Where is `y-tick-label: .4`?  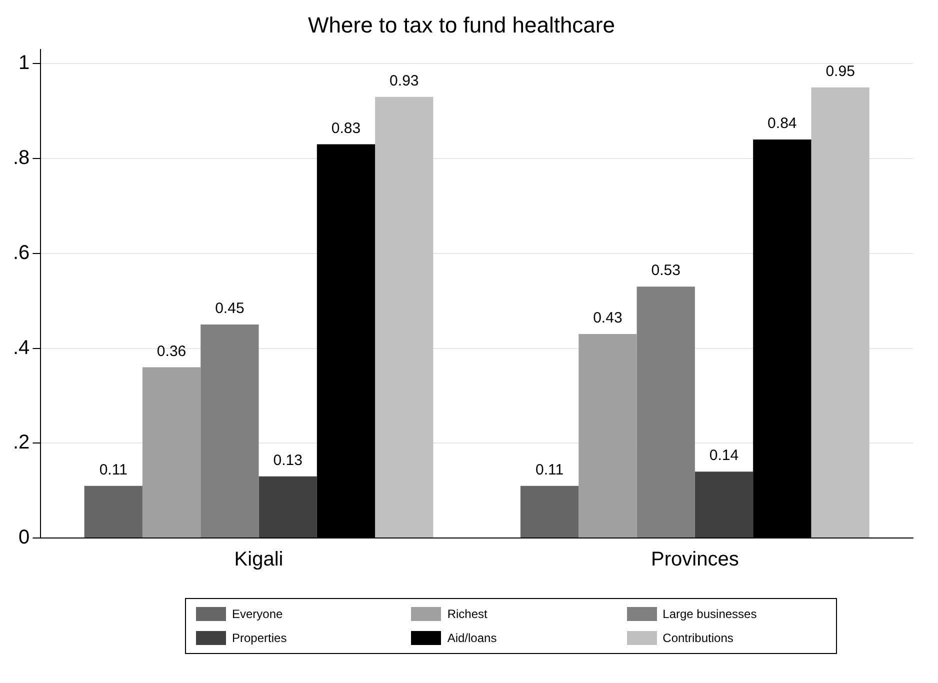
y-tick-label: .4 is located at coordinates (21, 347).